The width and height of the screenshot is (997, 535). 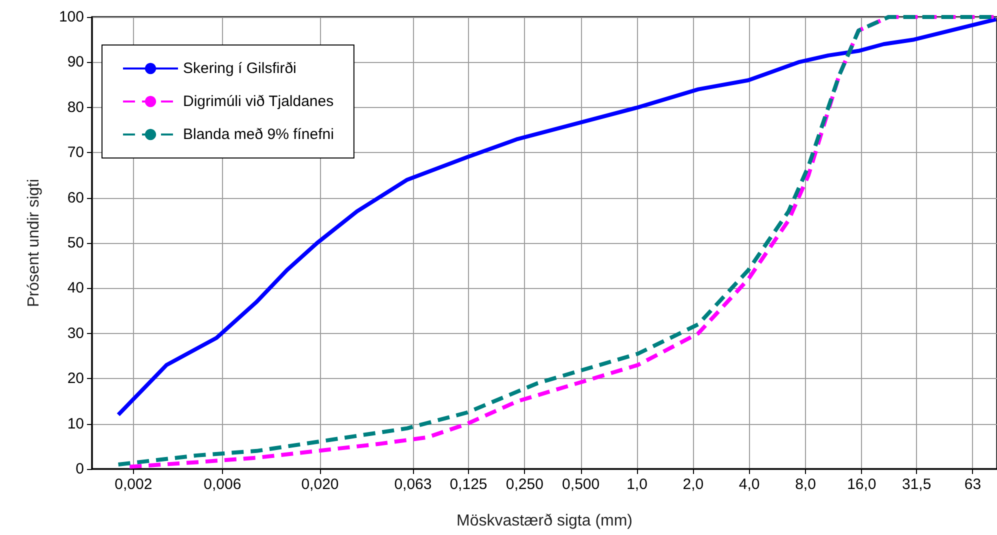 What do you see at coordinates (469, 484) in the screenshot?
I see `x-tick-label: 0,125` at bounding box center [469, 484].